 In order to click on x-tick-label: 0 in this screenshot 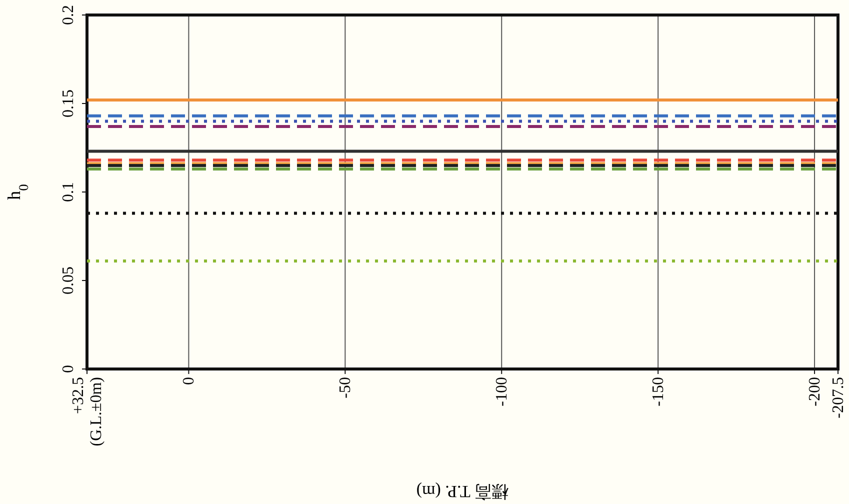, I will do `click(189, 381)`.